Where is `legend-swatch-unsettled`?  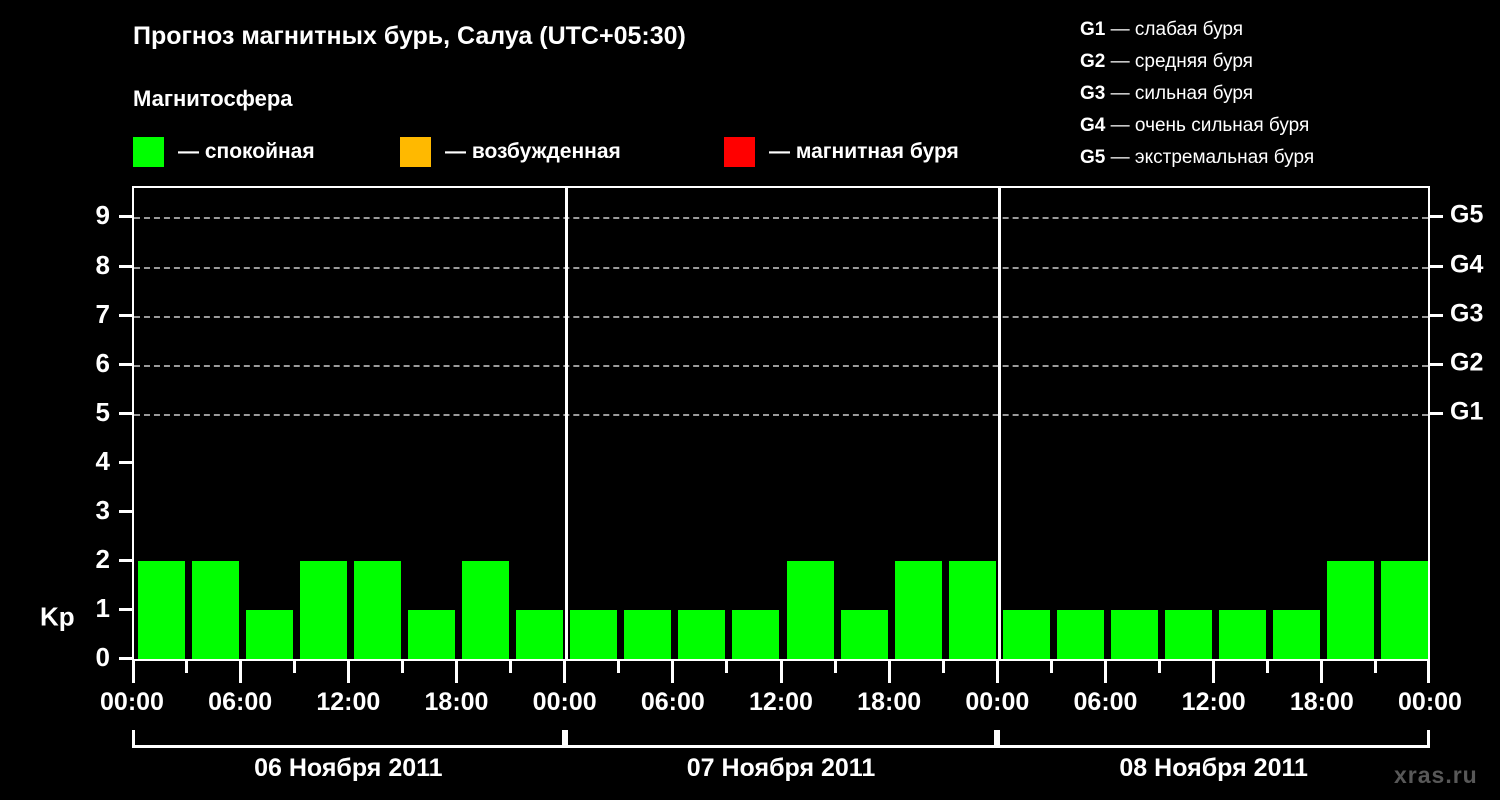
legend-swatch-unsettled is located at coordinates (415, 152).